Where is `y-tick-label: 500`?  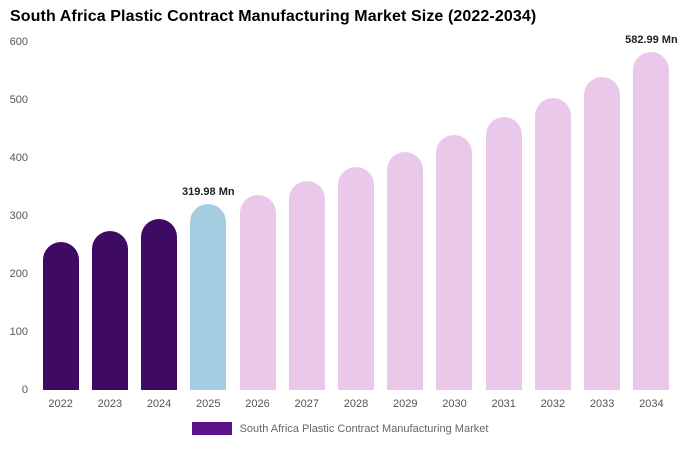 y-tick-label: 500 is located at coordinates (18, 100).